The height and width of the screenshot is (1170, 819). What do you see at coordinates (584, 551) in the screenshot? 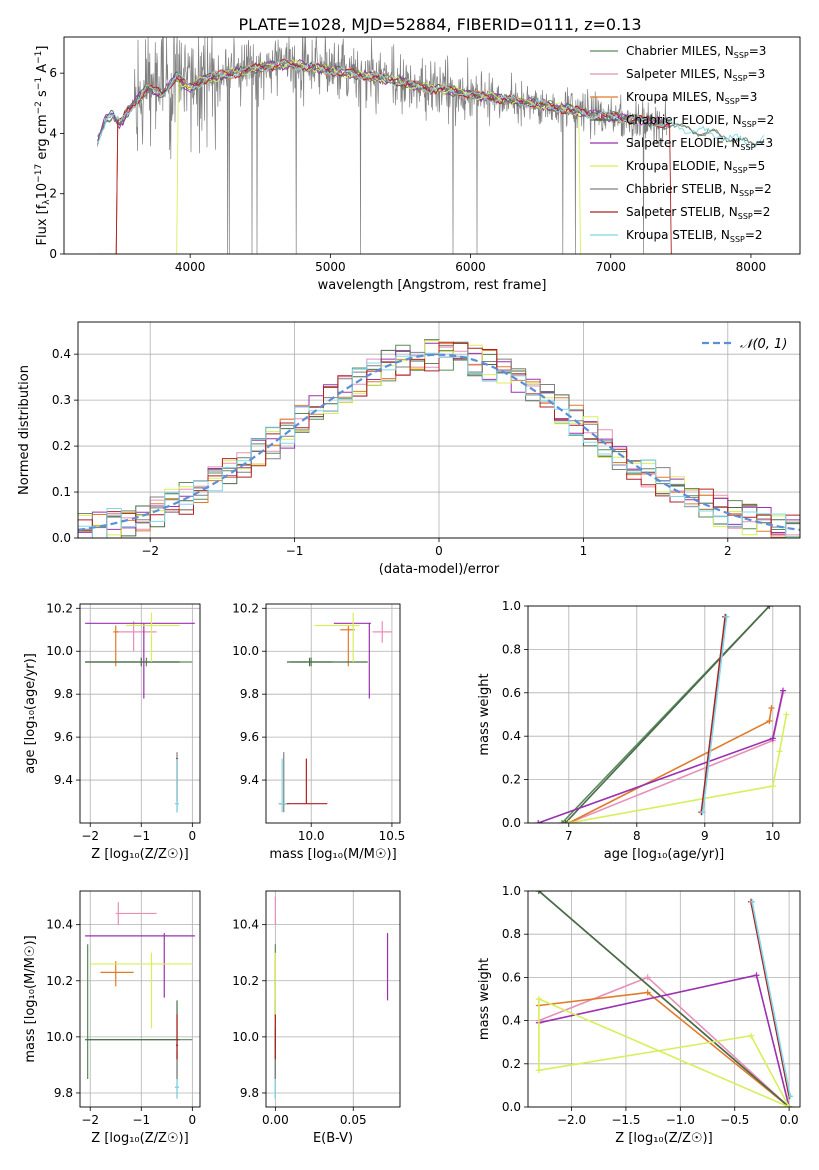
I see `x-tick-label: 1` at bounding box center [584, 551].